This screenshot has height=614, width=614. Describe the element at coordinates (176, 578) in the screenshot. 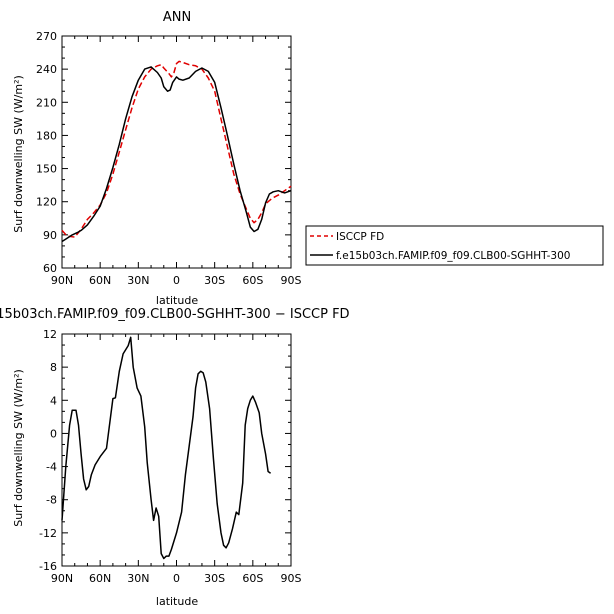

I see `bottom-xtick-label: 0` at that location.